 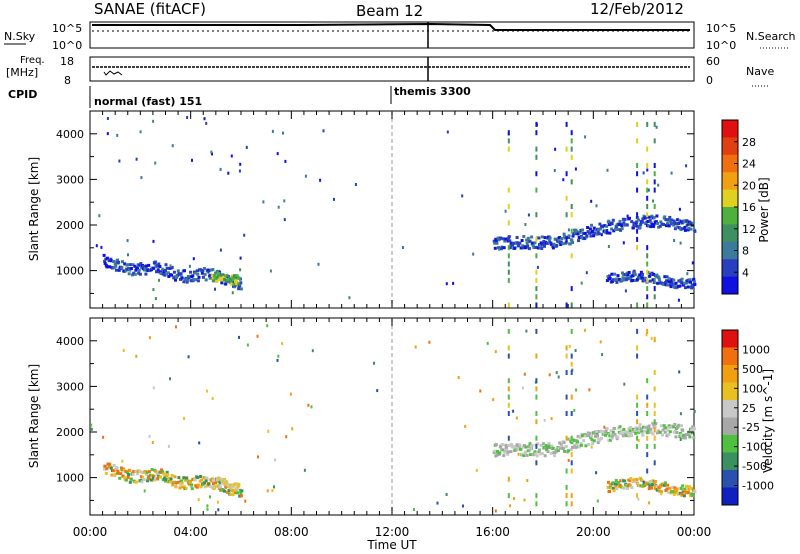 What do you see at coordinates (432, 91) in the screenshot?
I see `cpid-mode-1: themis 3300` at bounding box center [432, 91].